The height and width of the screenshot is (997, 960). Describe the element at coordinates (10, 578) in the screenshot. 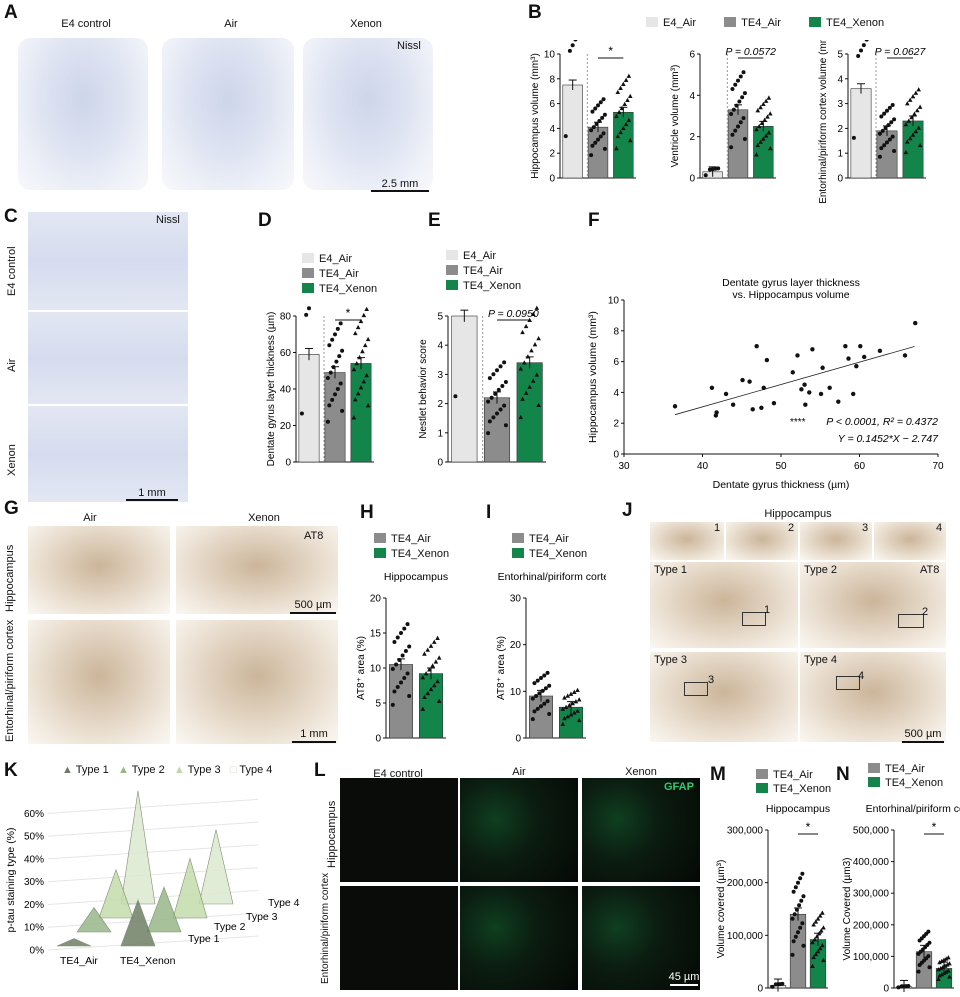

I see `row-label-hippocampus-g: Hippocampus` at that location.